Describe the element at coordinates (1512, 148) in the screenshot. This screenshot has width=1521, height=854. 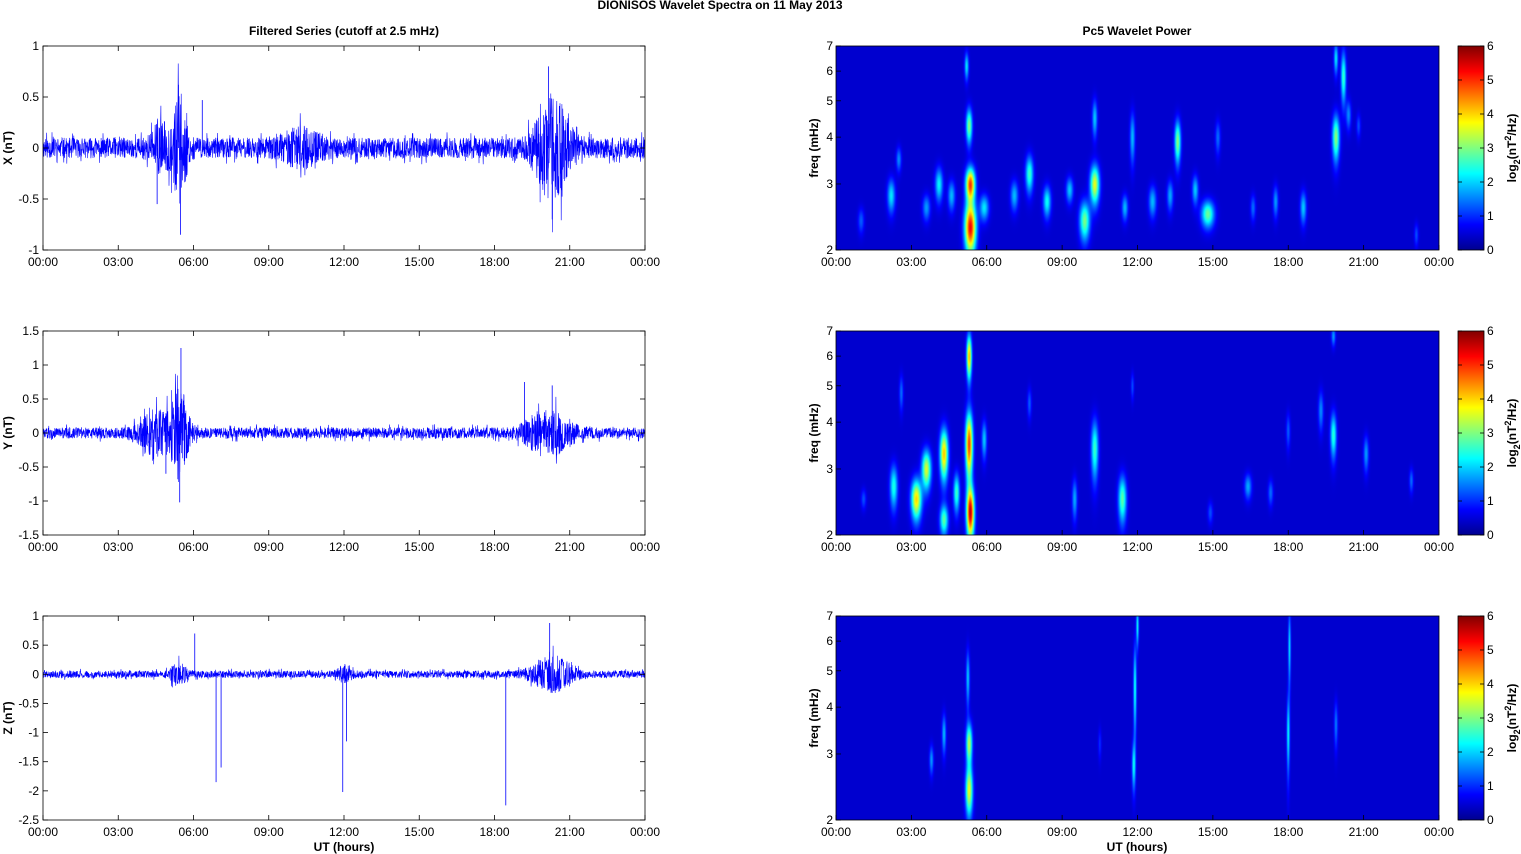
I see `x-wavelet-power-colorbar-label: log2(nT2/Hz)` at that location.